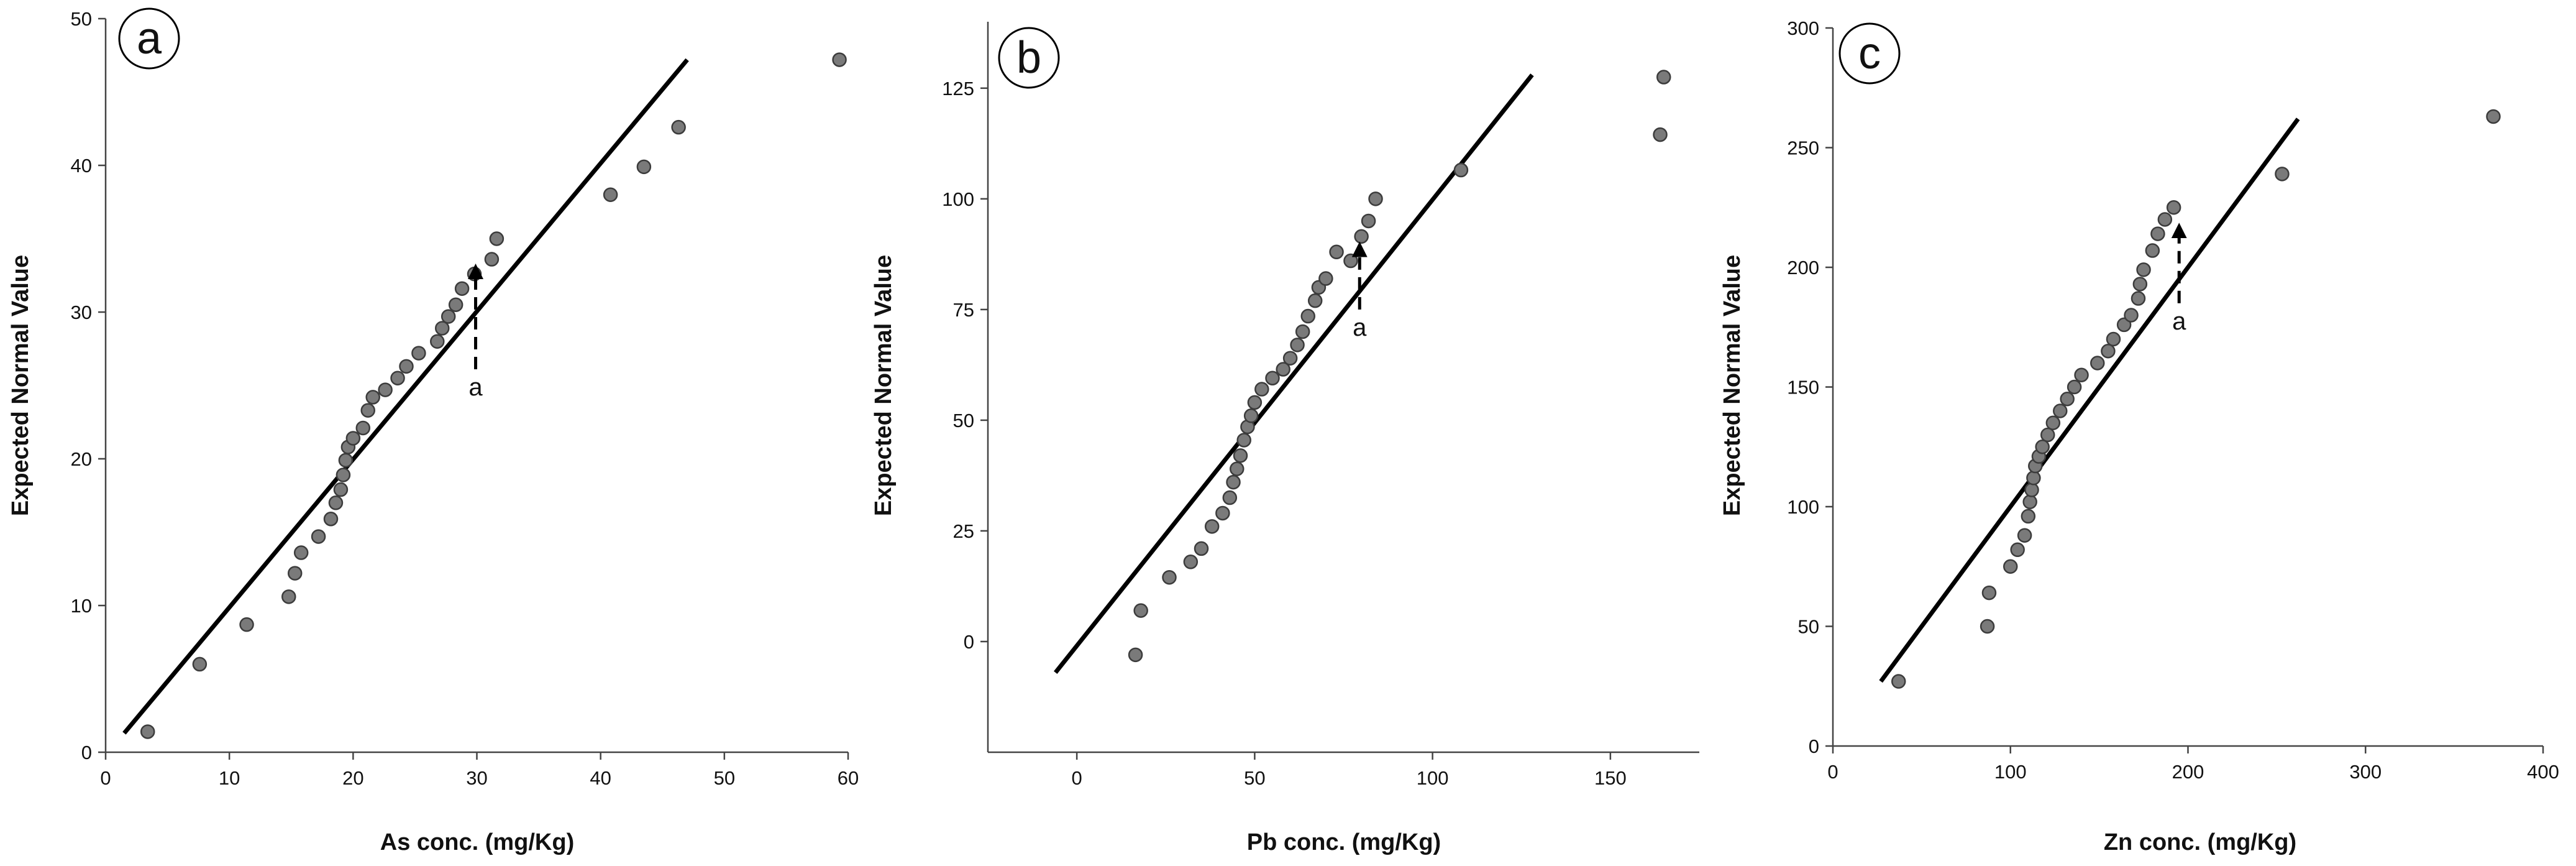 The height and width of the screenshot is (866, 2576). Describe the element at coordinates (963, 420) in the screenshot. I see `y-tick-label: 50` at that location.